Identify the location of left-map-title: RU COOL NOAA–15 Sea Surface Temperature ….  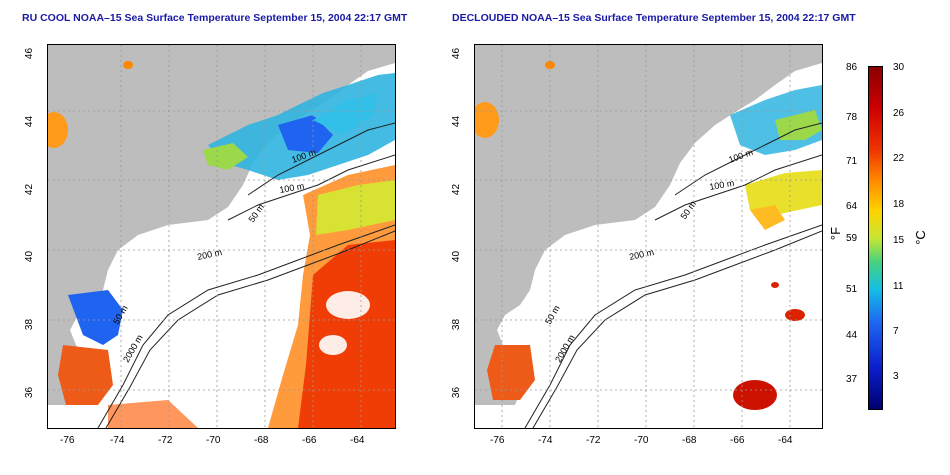
(215, 18).